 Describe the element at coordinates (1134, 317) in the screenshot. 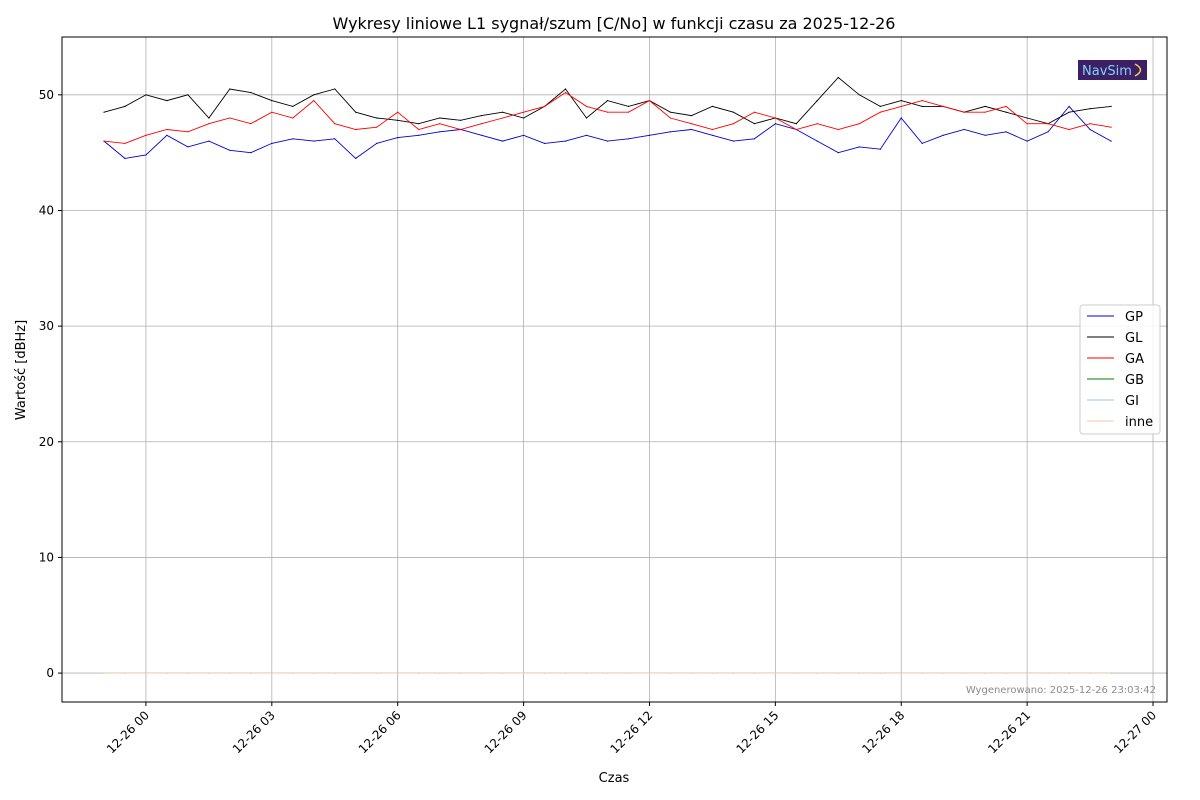

I see `legend-label-gp: GP` at that location.